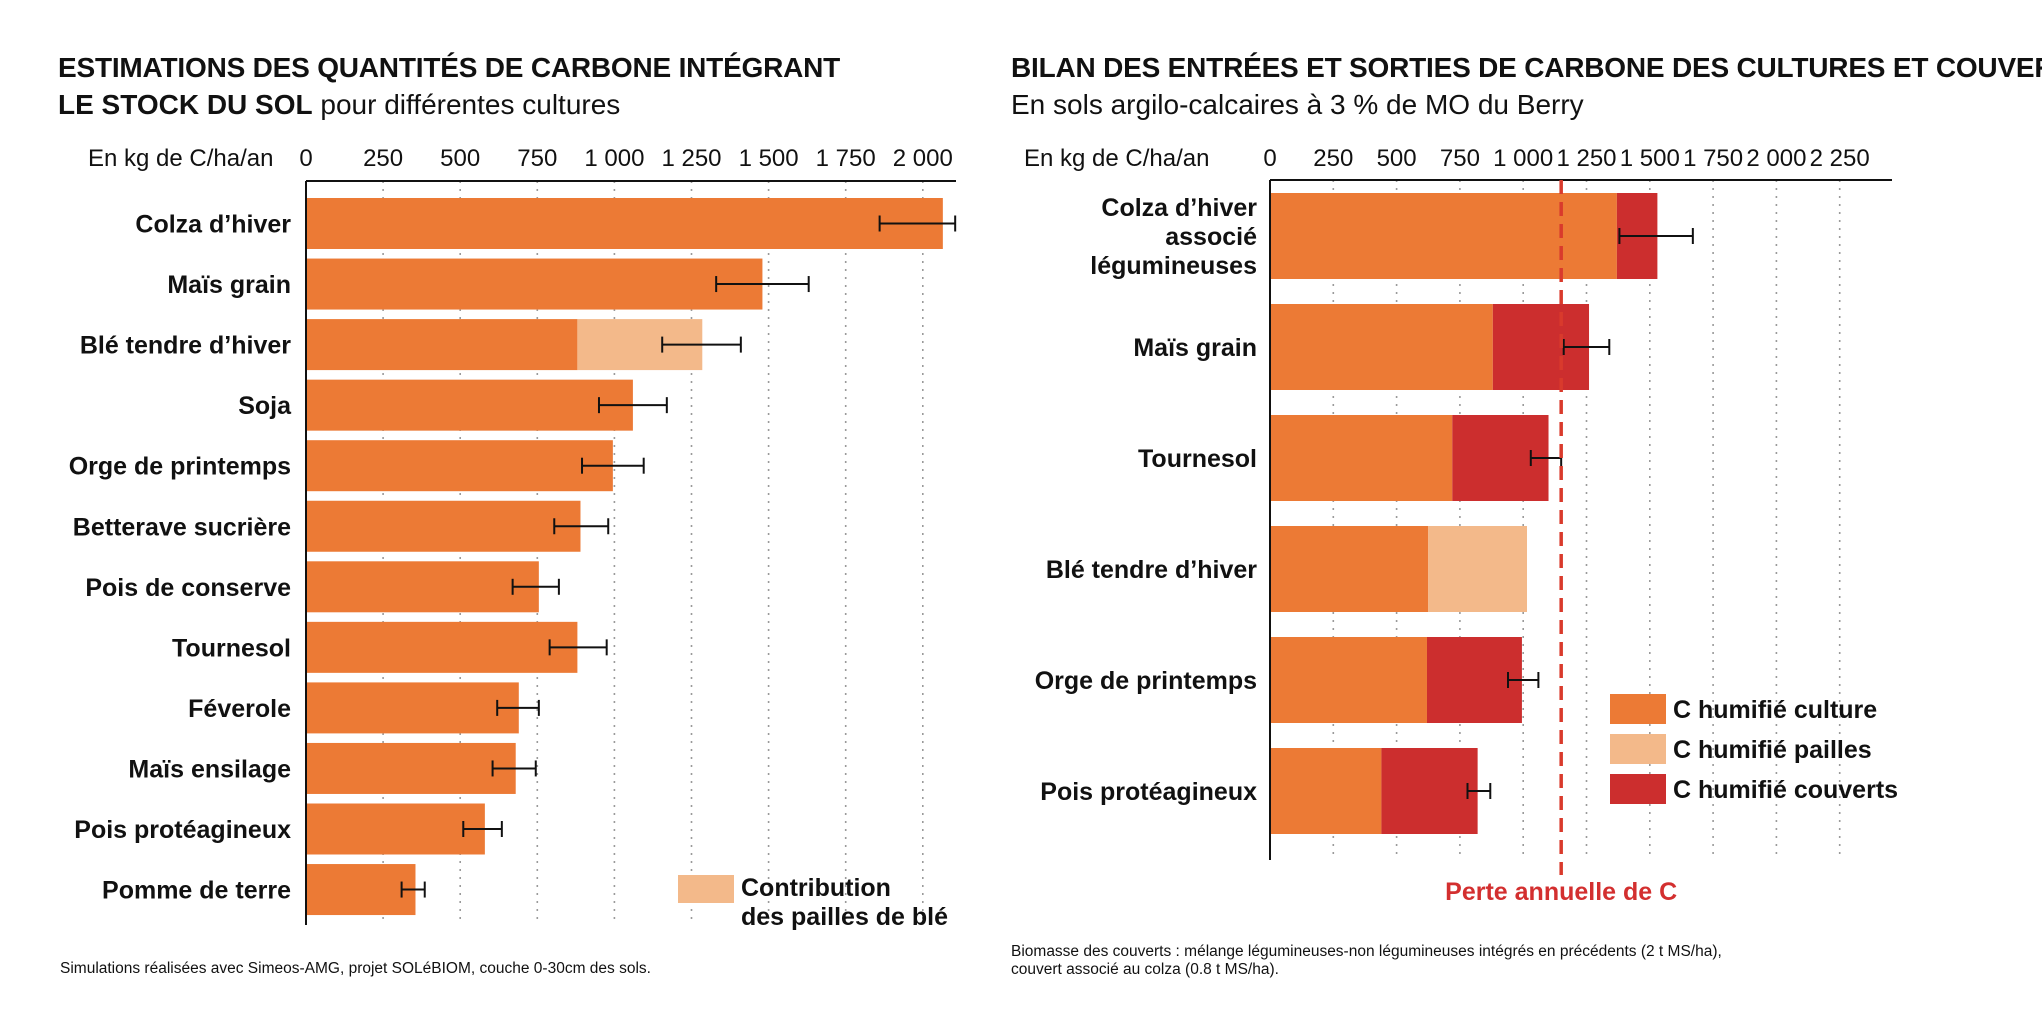 This screenshot has width=2042, height=1018. What do you see at coordinates (1772, 750) in the screenshot?
I see `legend-label-pailles: C humifié pailles` at bounding box center [1772, 750].